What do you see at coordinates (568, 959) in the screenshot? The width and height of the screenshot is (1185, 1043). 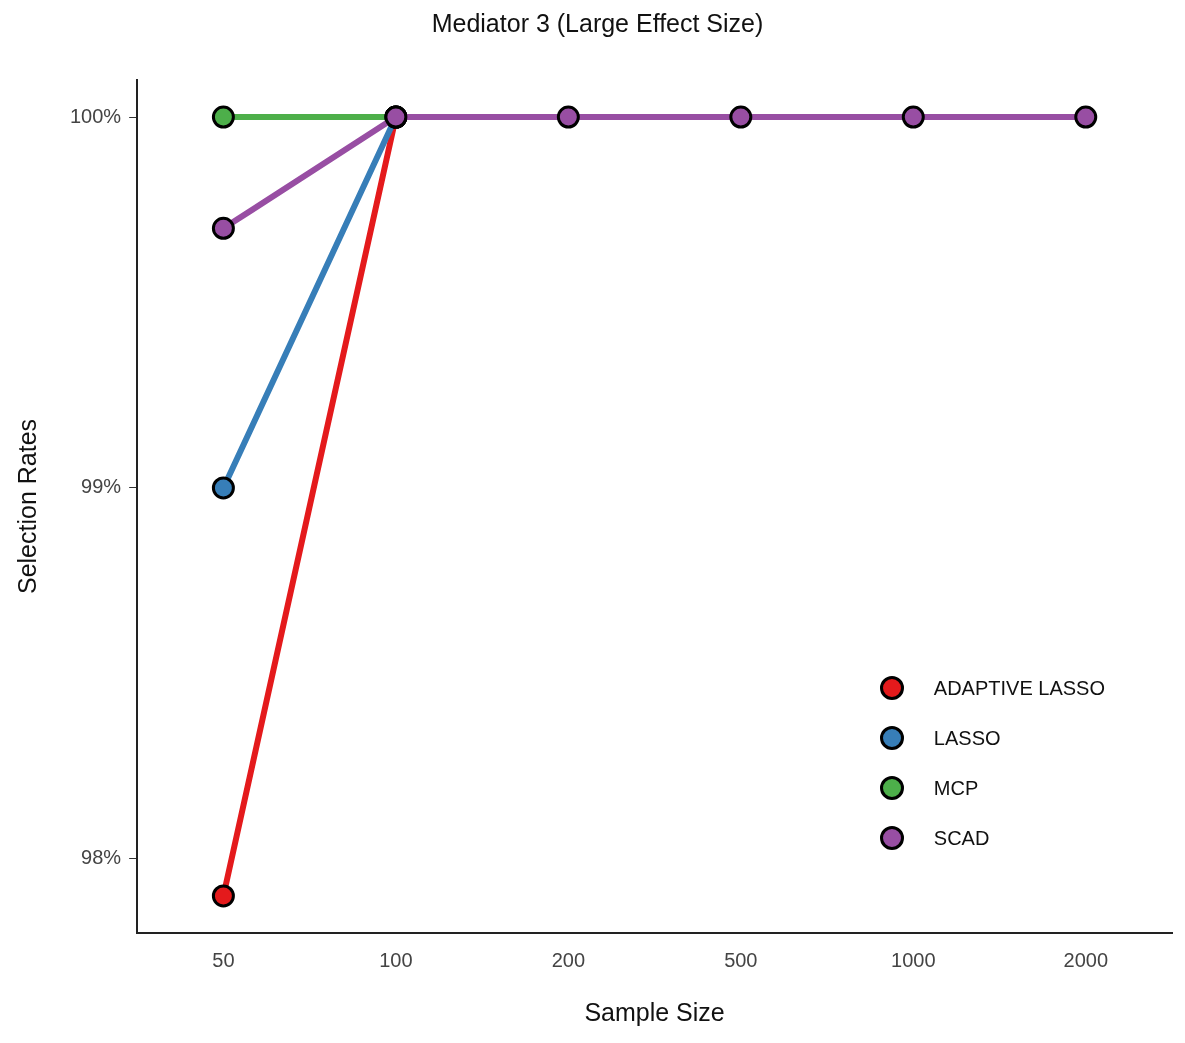 I see `x-tick-label: 200` at bounding box center [568, 959].